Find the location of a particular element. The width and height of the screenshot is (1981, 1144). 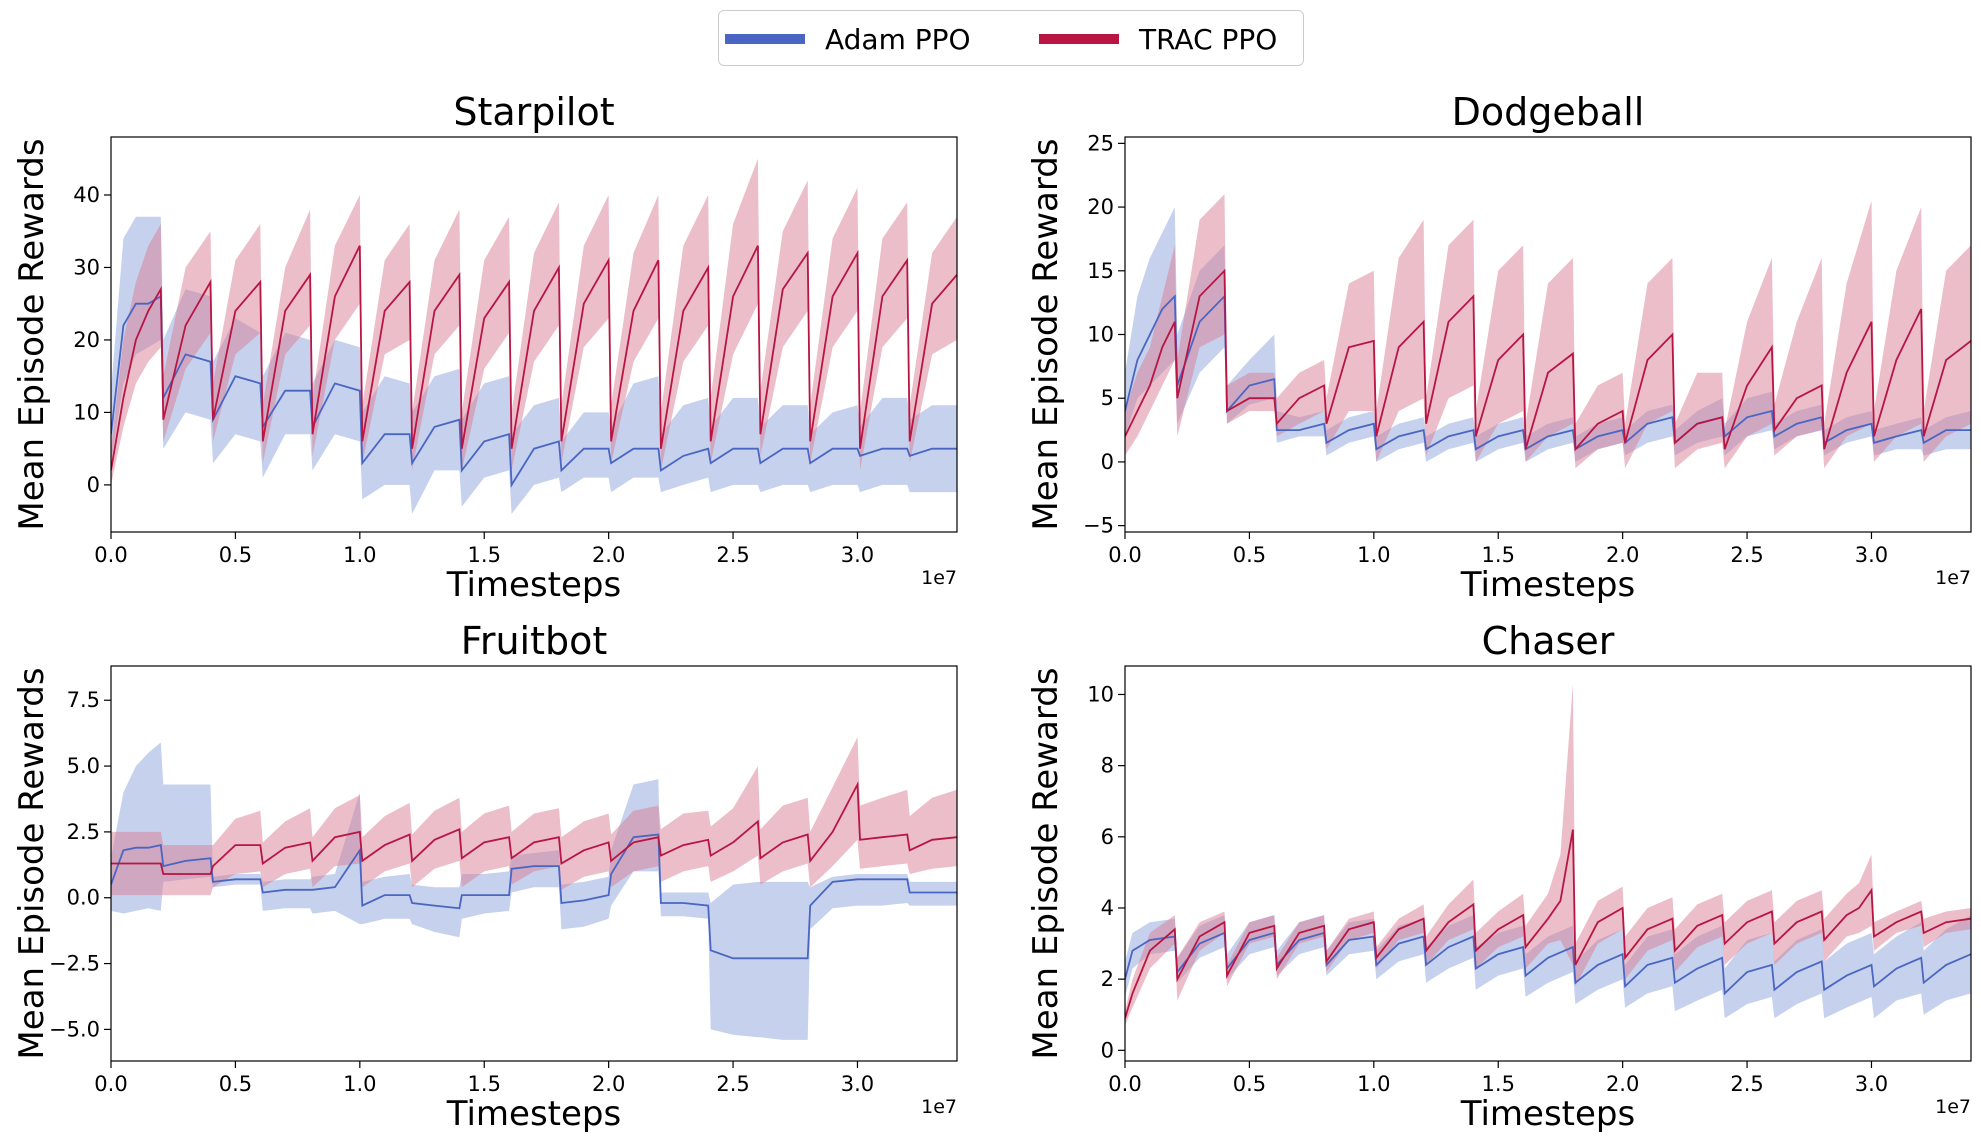

axes-frame-chaser is located at coordinates (1548, 863).